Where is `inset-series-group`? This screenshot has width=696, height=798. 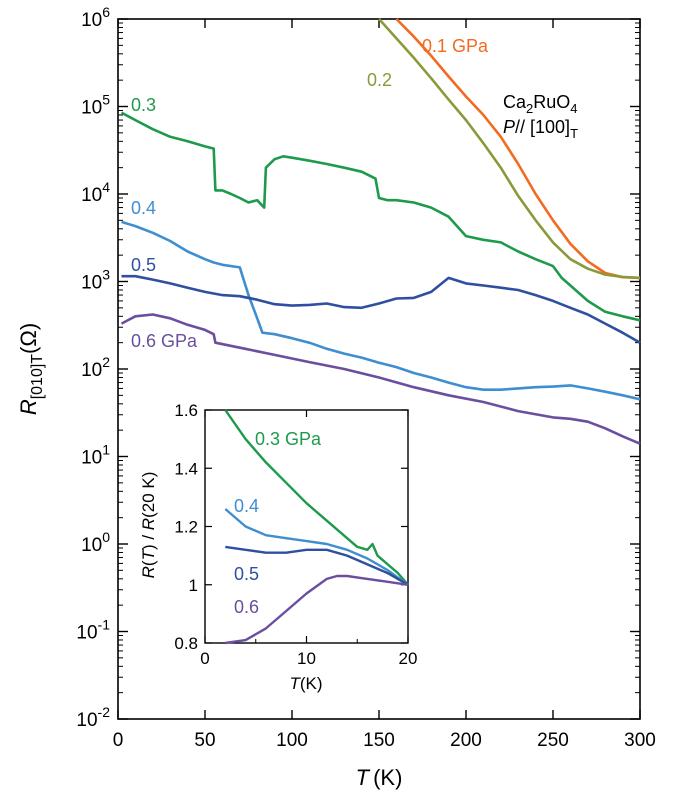 inset-series-group is located at coordinates (316, 527).